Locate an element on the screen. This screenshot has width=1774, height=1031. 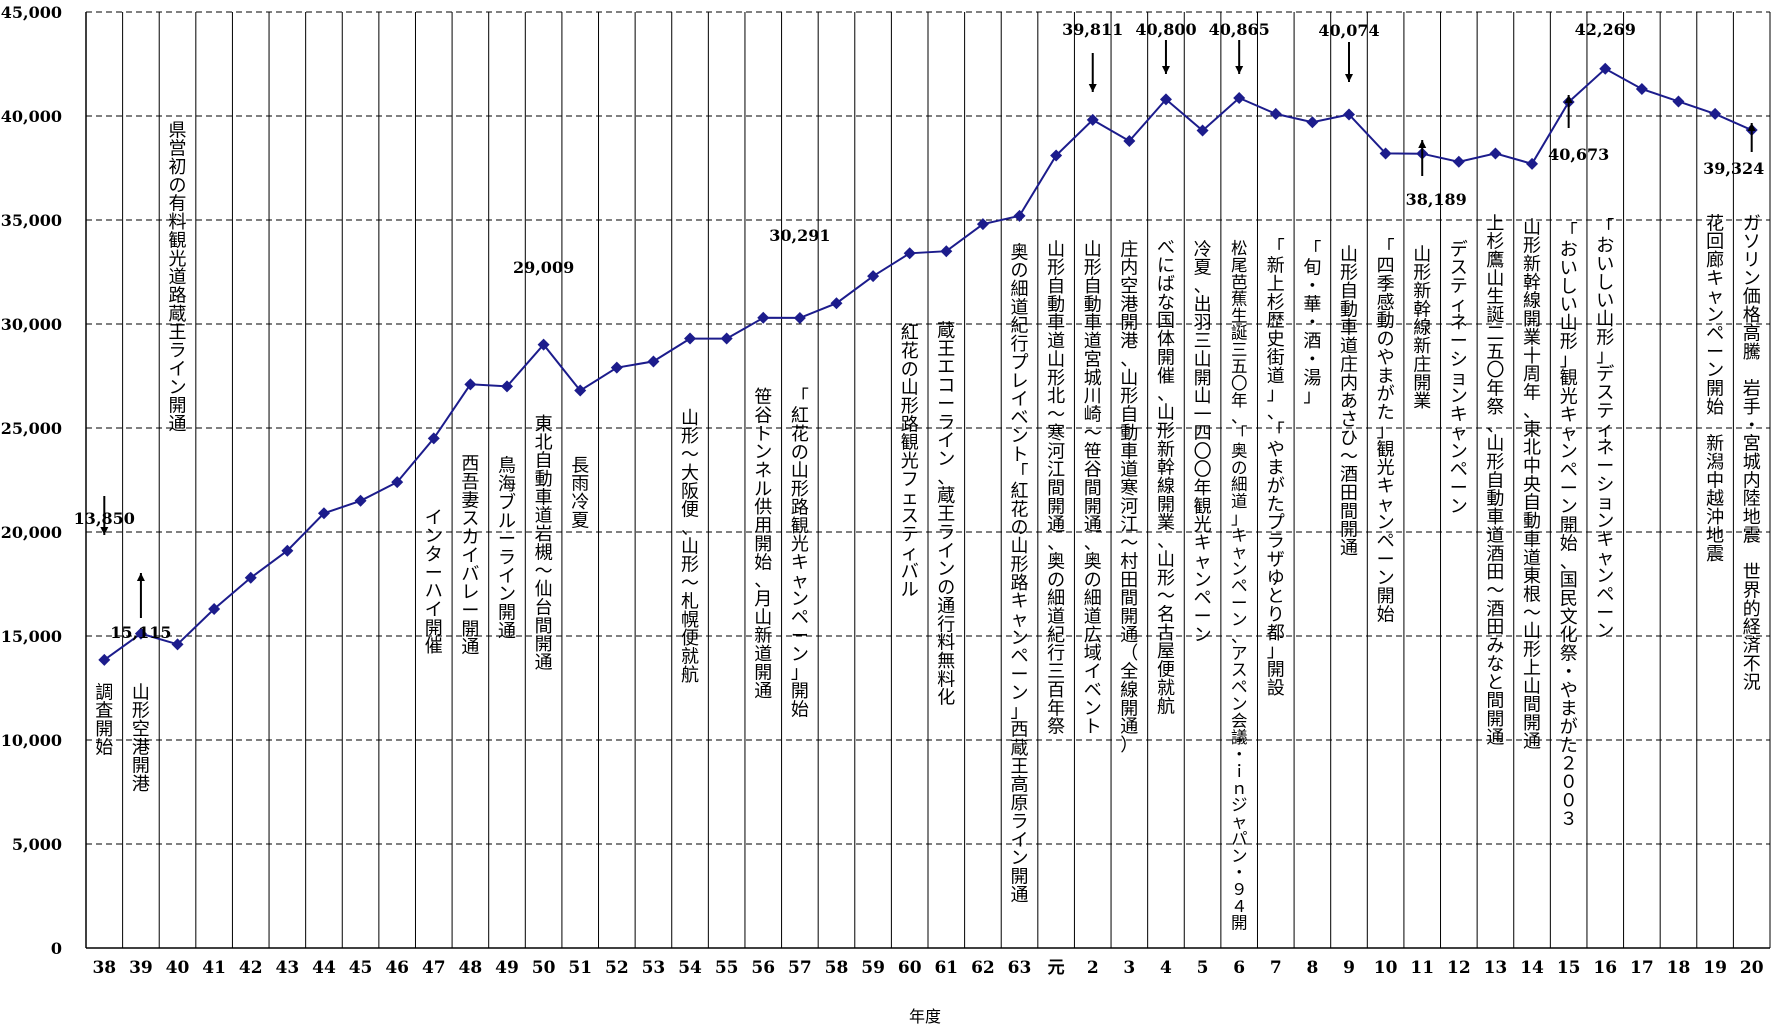
x-tick-label: 48 is located at coordinates (471, 968).